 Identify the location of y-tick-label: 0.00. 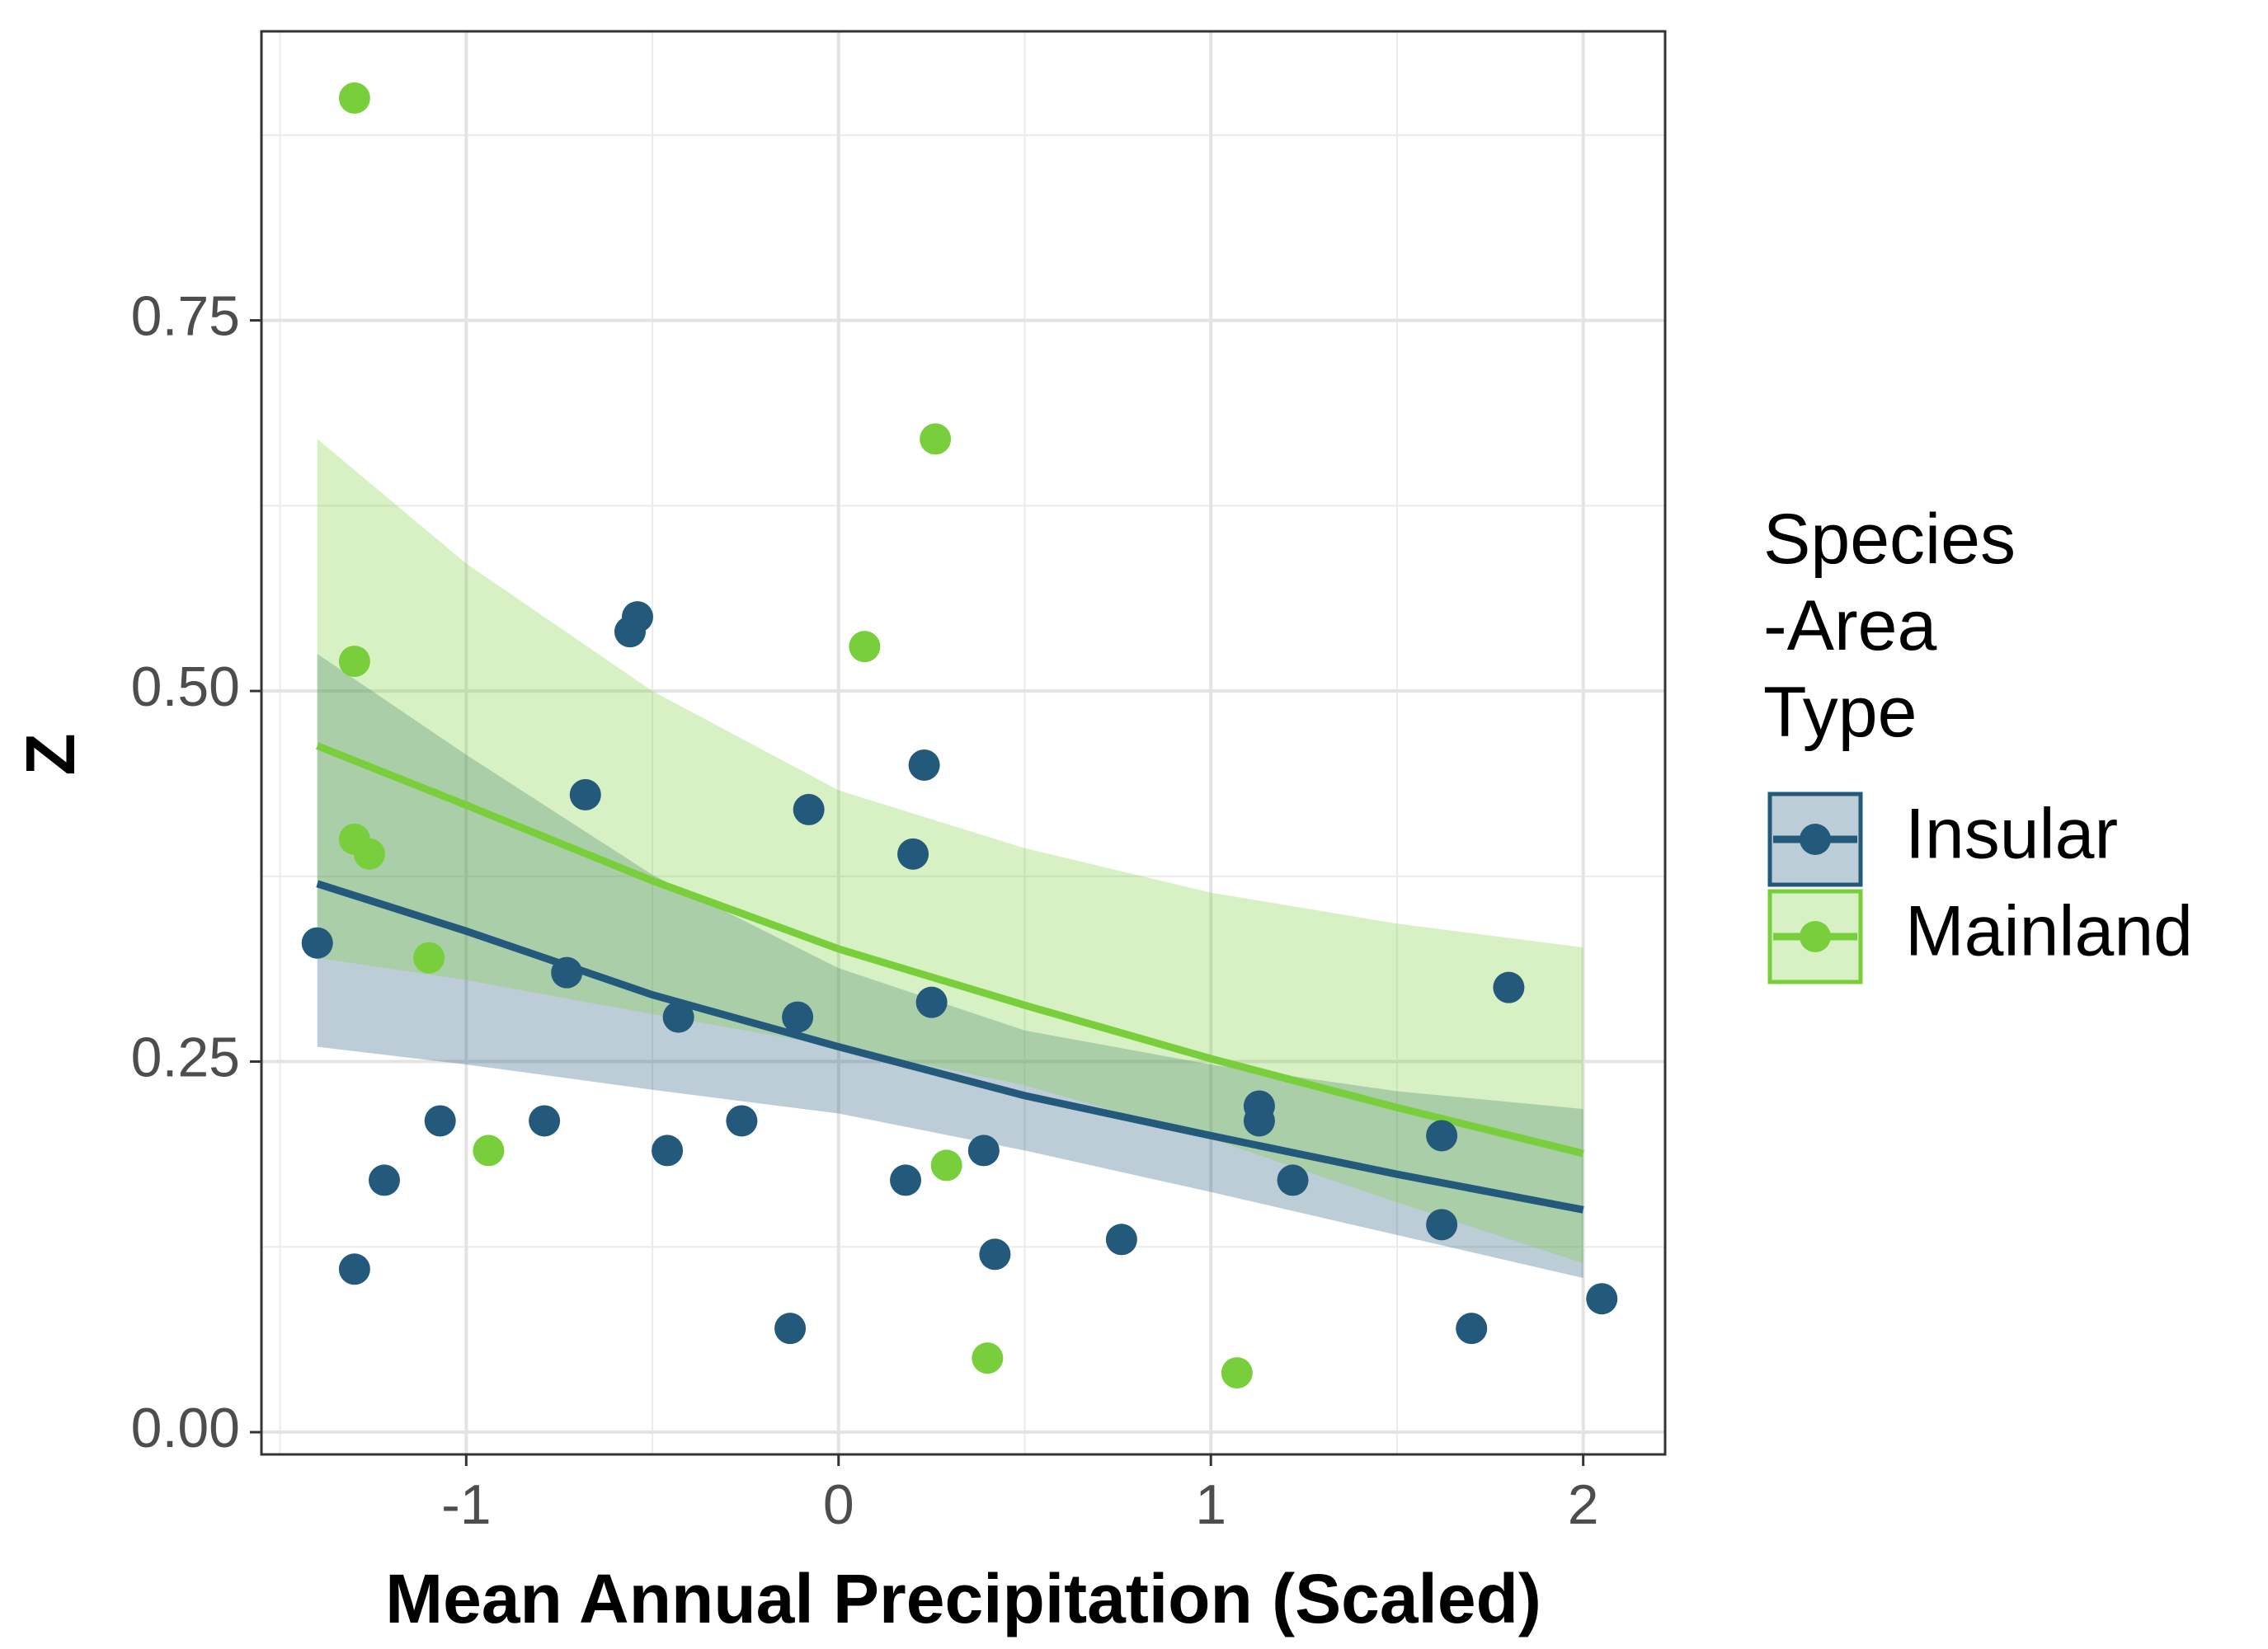
(185, 1428).